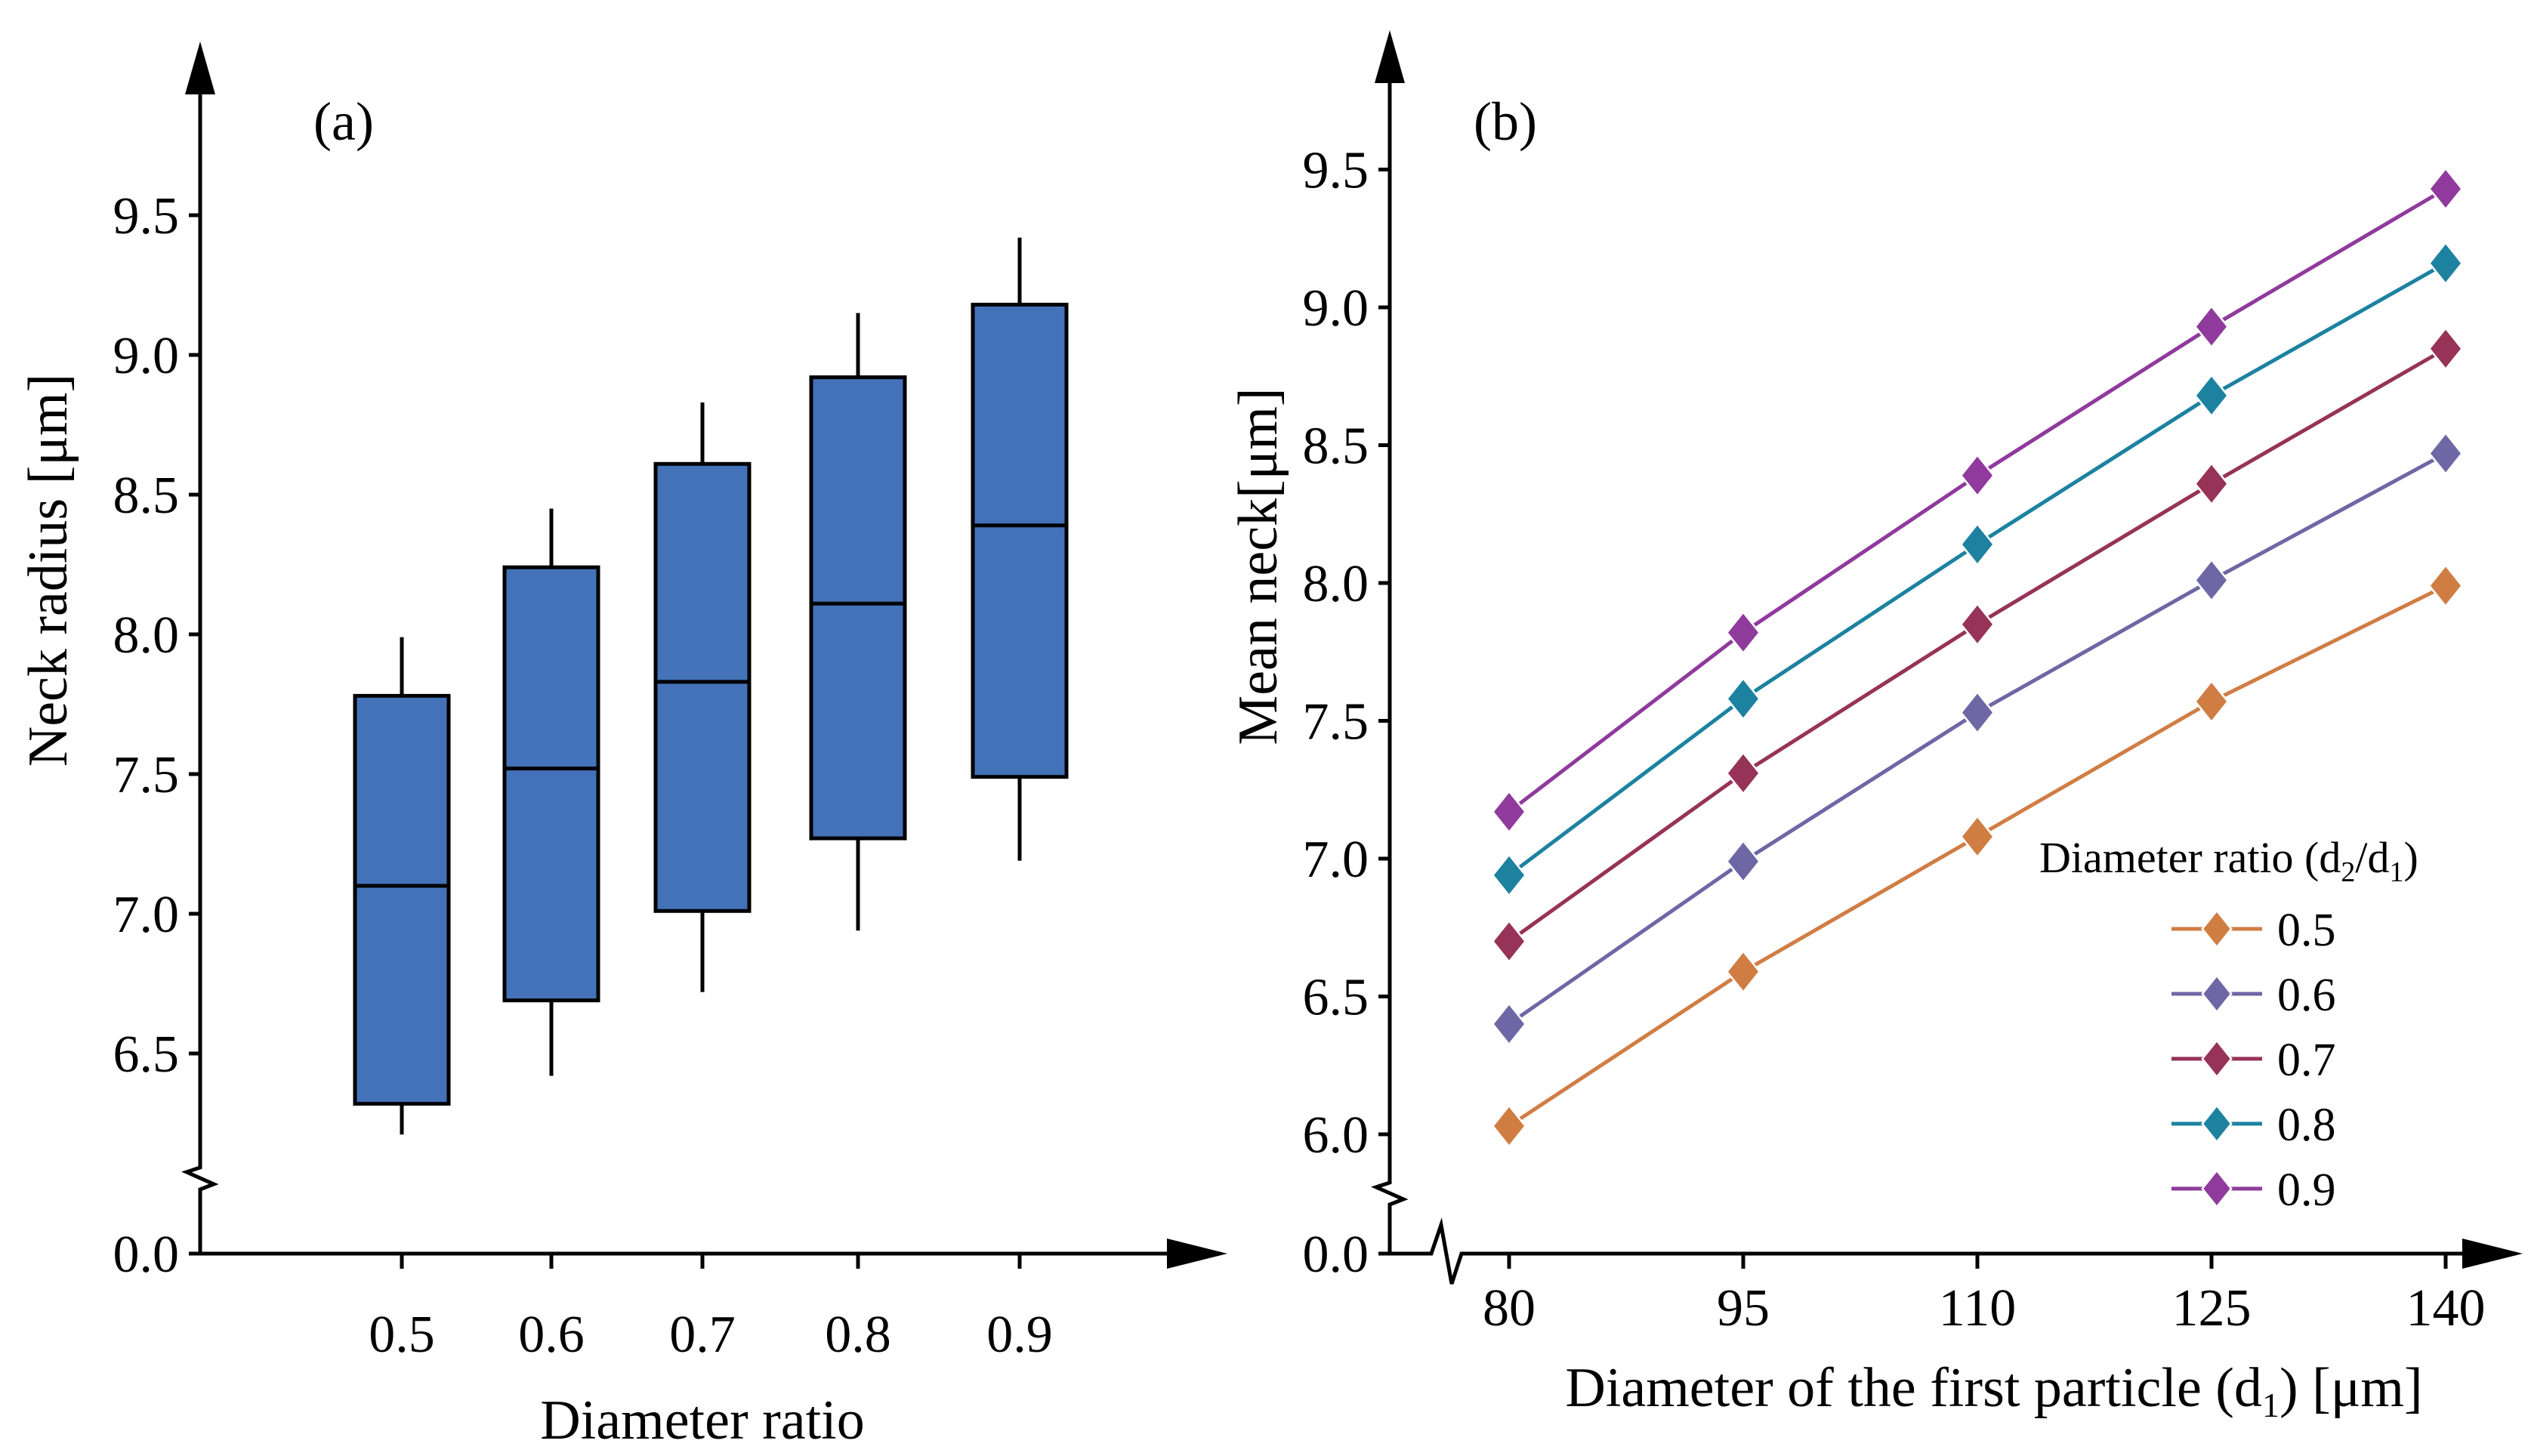 This screenshot has height=1456, width=2531. I want to click on legend-marker-0.9, so click(2217, 1188).